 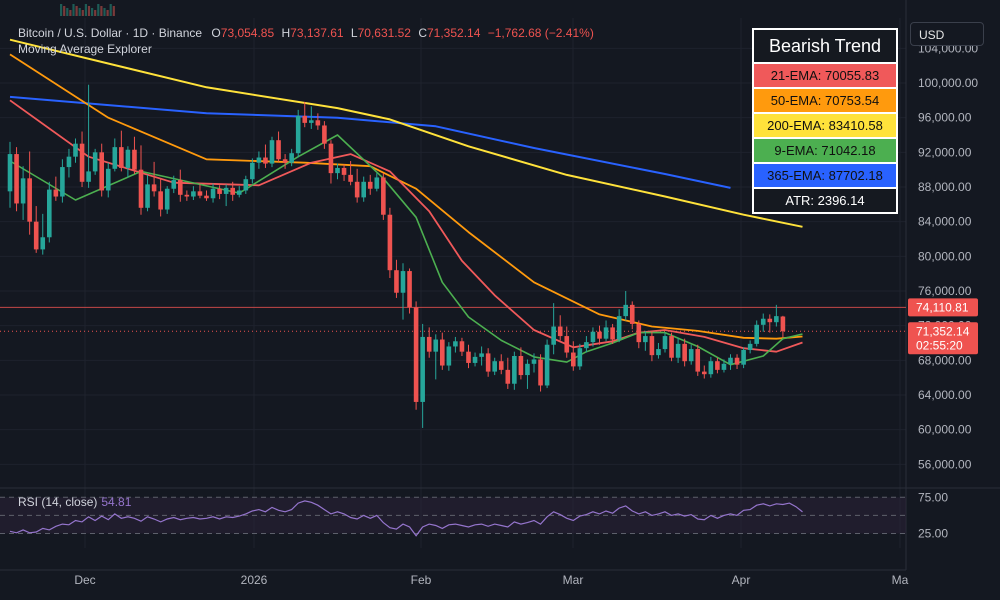 What do you see at coordinates (491, 580) in the screenshot?
I see `time-axis: Dec 2026 Feb Mar Apr Ma` at bounding box center [491, 580].